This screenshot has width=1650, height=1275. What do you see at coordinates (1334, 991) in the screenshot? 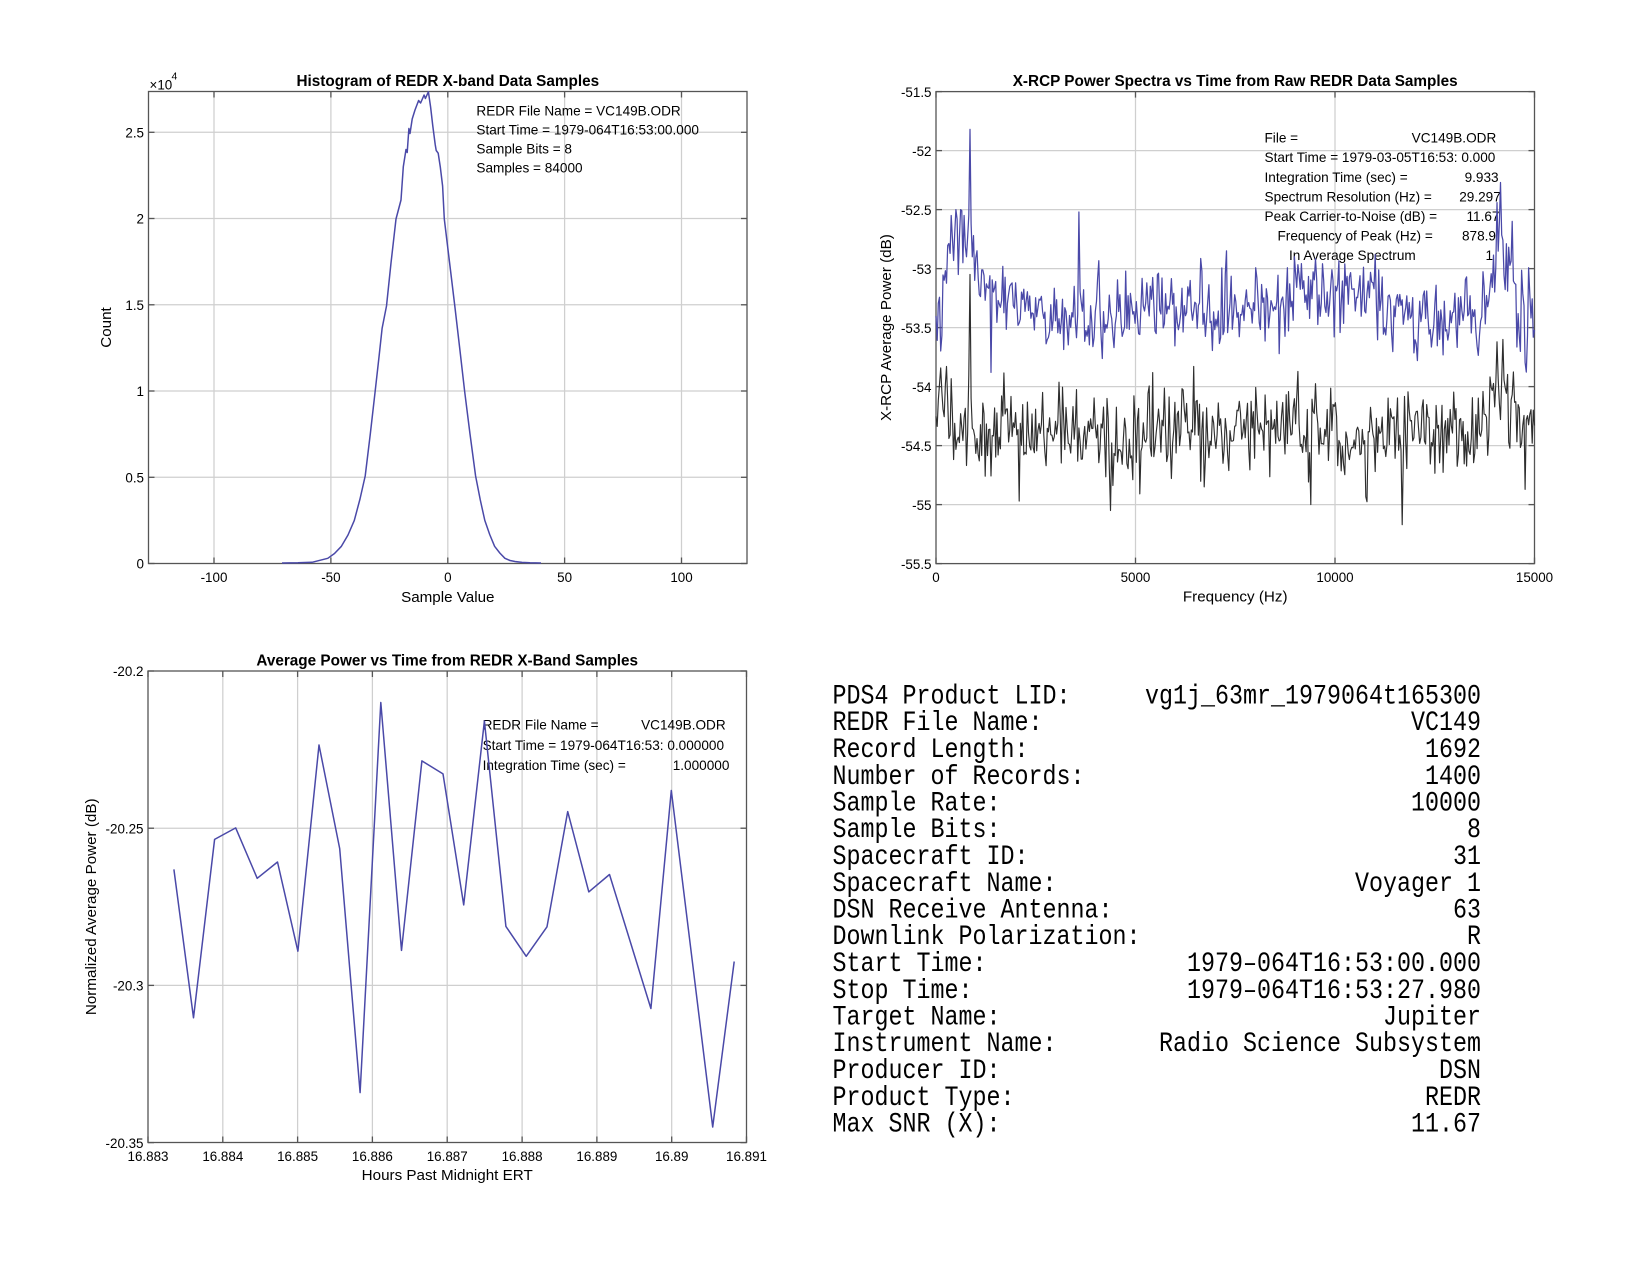
I see `svg-text: 1979–064T16:53:27.980` at bounding box center [1334, 991].